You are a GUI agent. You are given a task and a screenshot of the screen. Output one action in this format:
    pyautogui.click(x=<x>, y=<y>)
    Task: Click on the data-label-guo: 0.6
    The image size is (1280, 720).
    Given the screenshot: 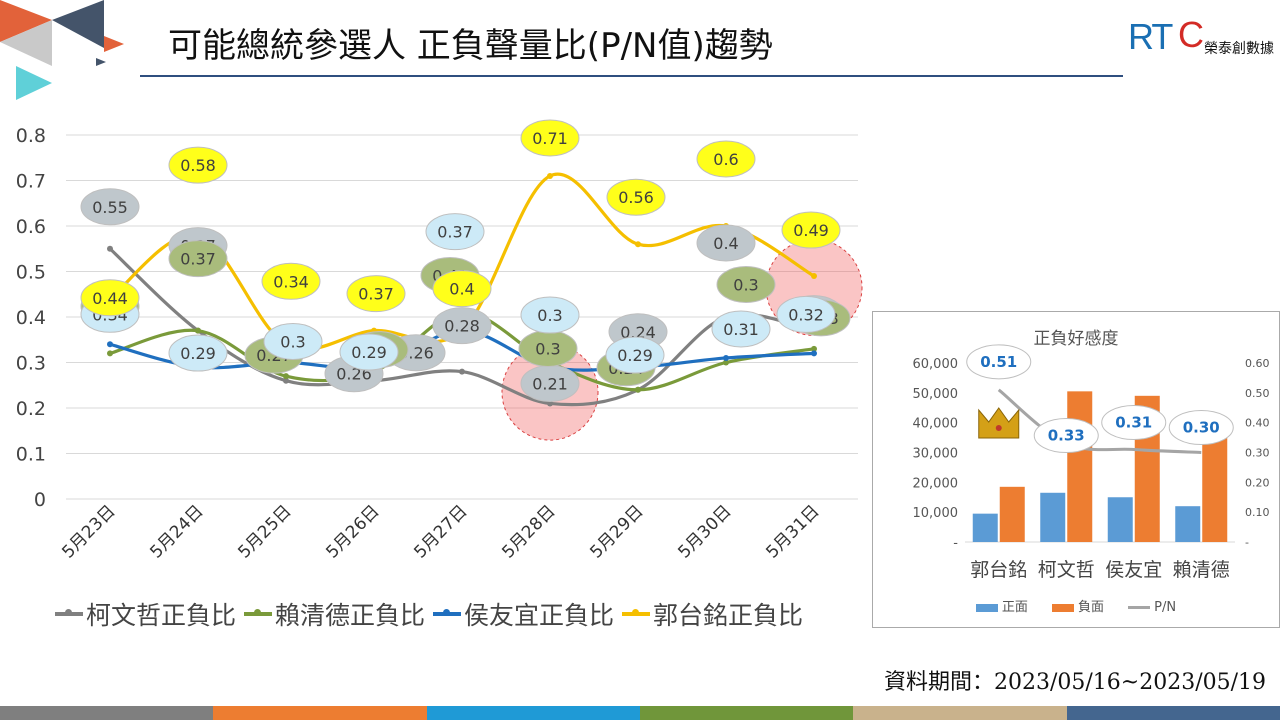 What is the action you would take?
    pyautogui.click(x=726, y=159)
    